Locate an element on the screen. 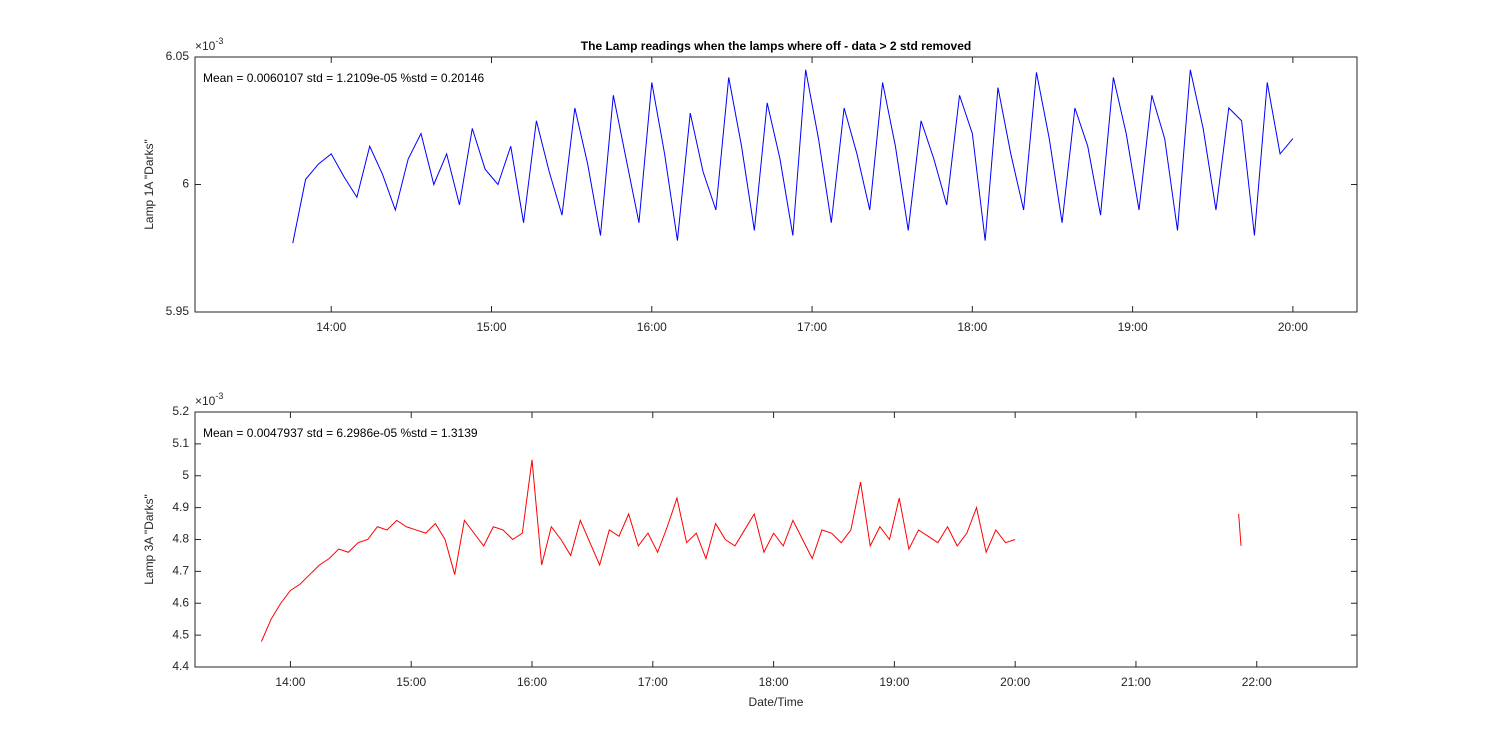 The height and width of the screenshot is (750, 1500). y-tick-label: 6.05 is located at coordinates (178, 56).